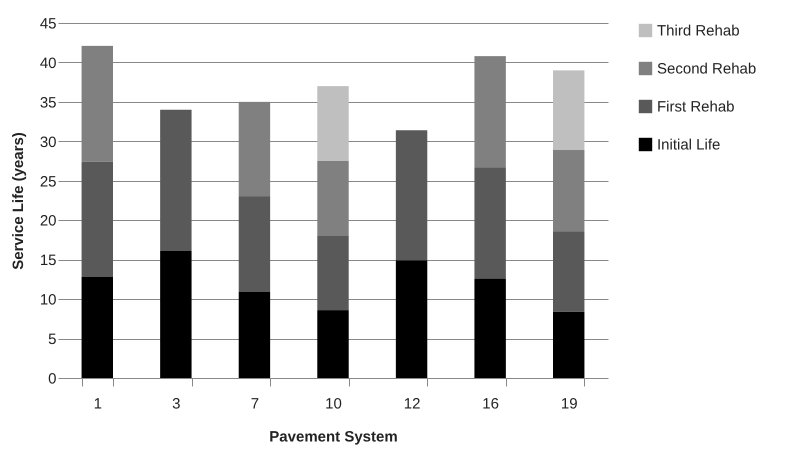 The width and height of the screenshot is (796, 466). Describe the element at coordinates (333, 404) in the screenshot. I see `x-tick-label: 10` at that location.